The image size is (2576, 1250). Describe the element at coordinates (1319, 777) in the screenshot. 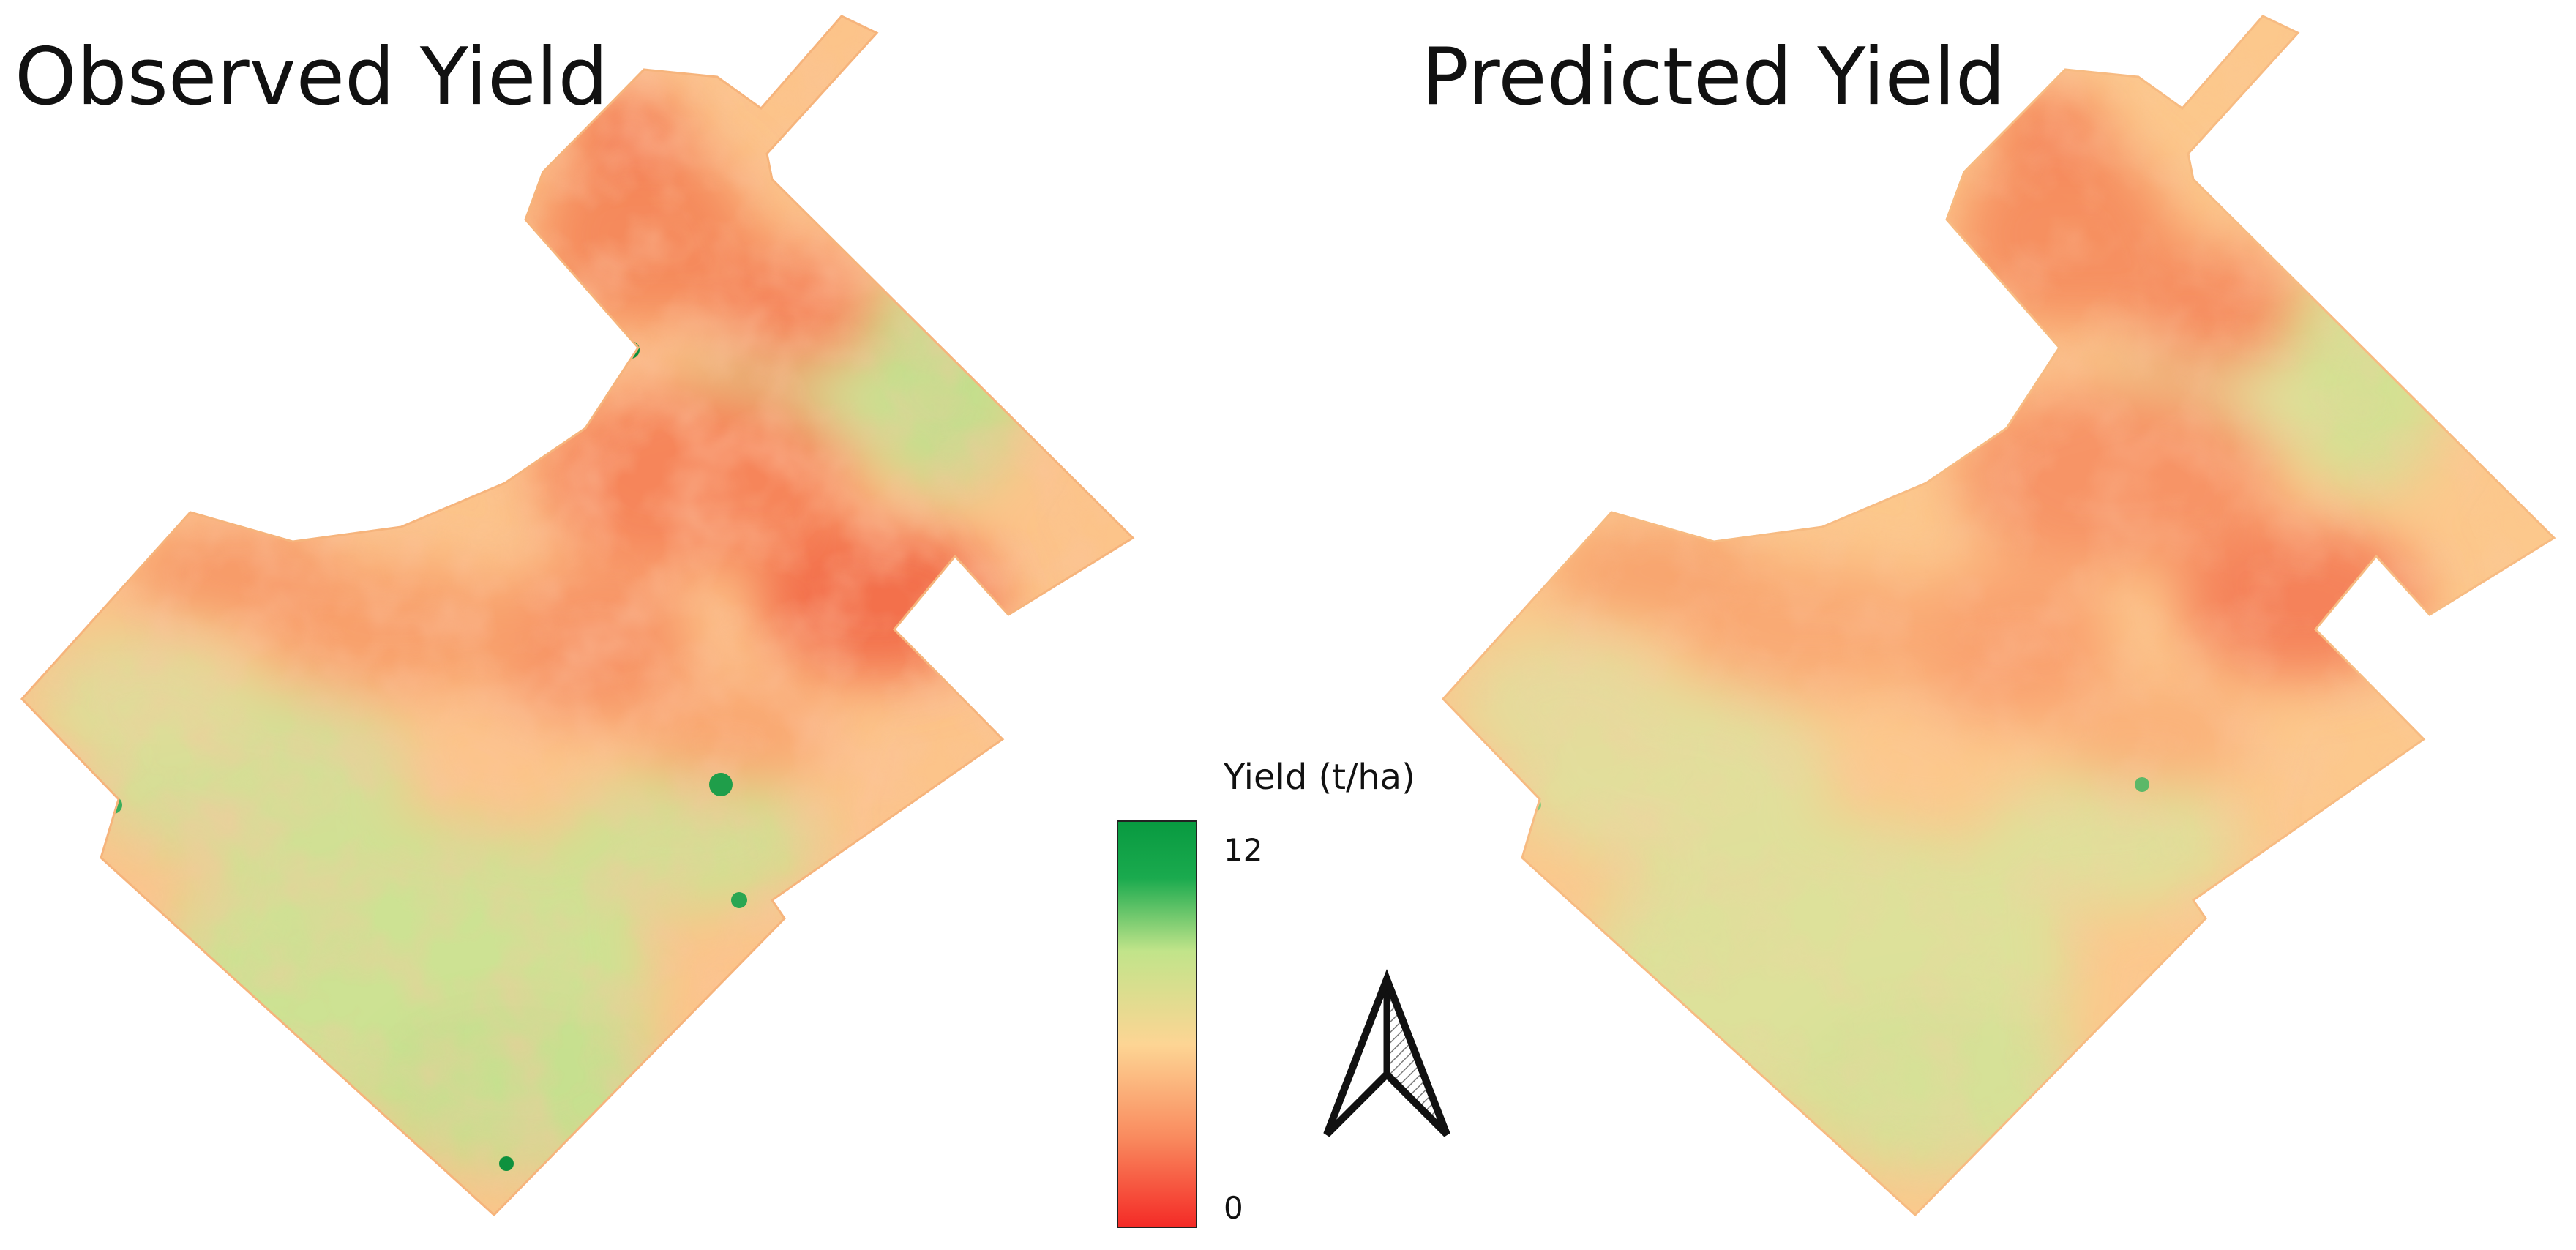

I see `legend-title: Yield (t/ha)` at that location.